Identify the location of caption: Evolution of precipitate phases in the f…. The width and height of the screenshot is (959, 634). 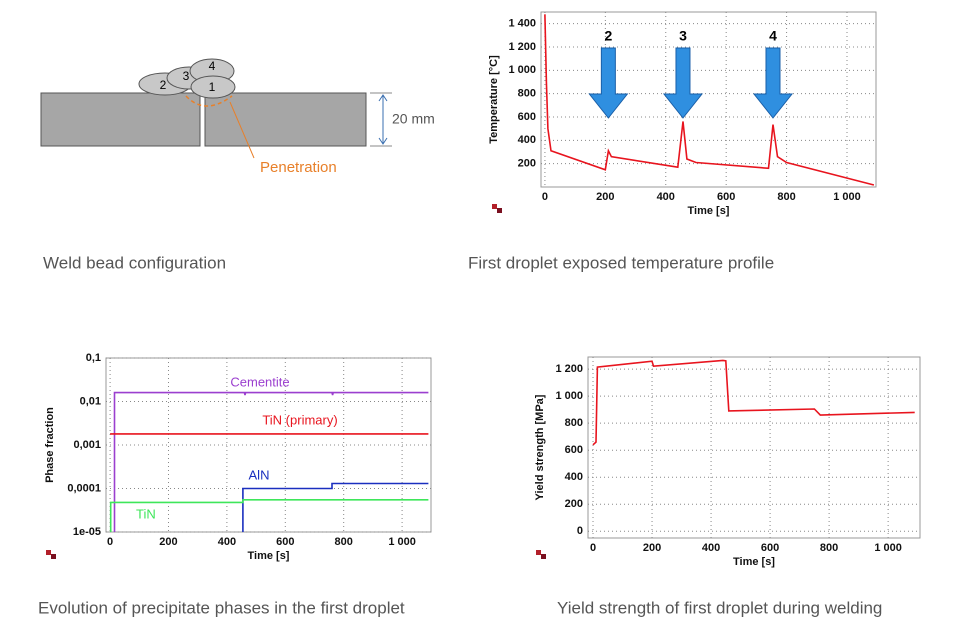
(221, 607).